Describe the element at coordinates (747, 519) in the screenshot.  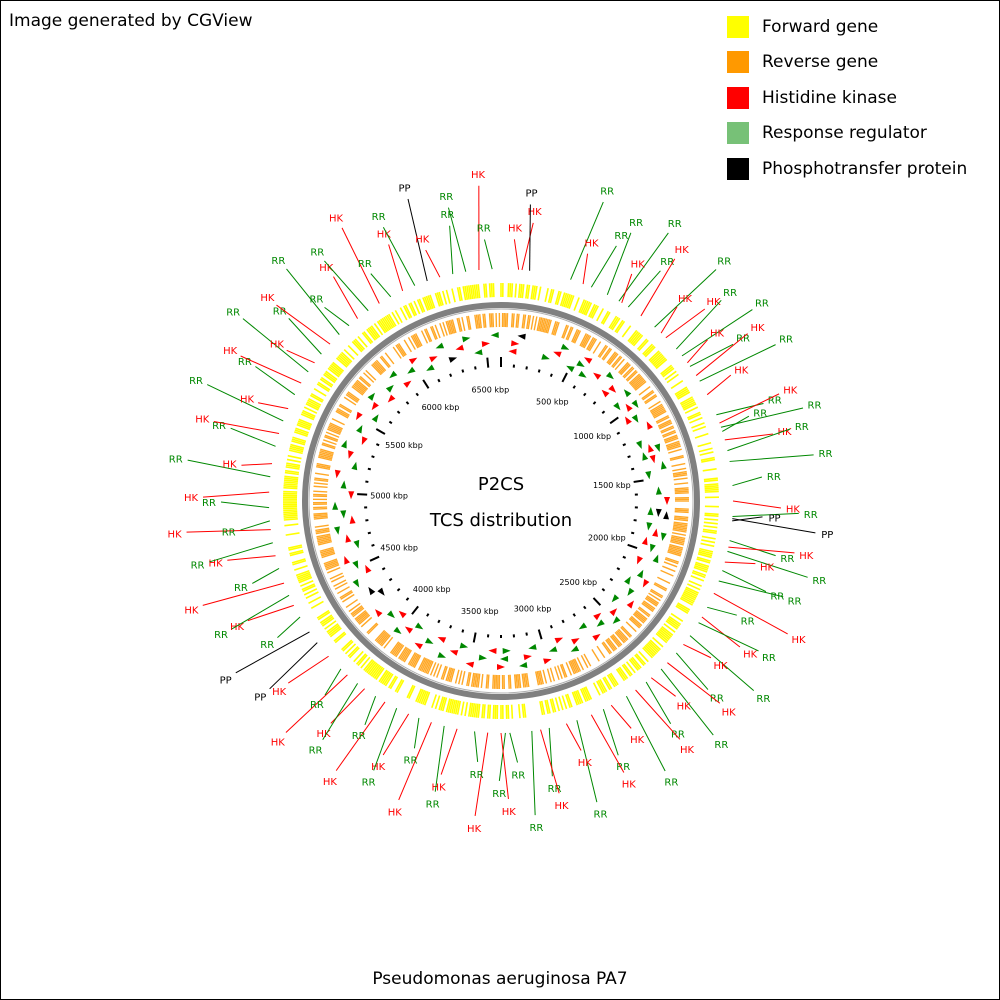
I see `pp-callout-line` at that location.